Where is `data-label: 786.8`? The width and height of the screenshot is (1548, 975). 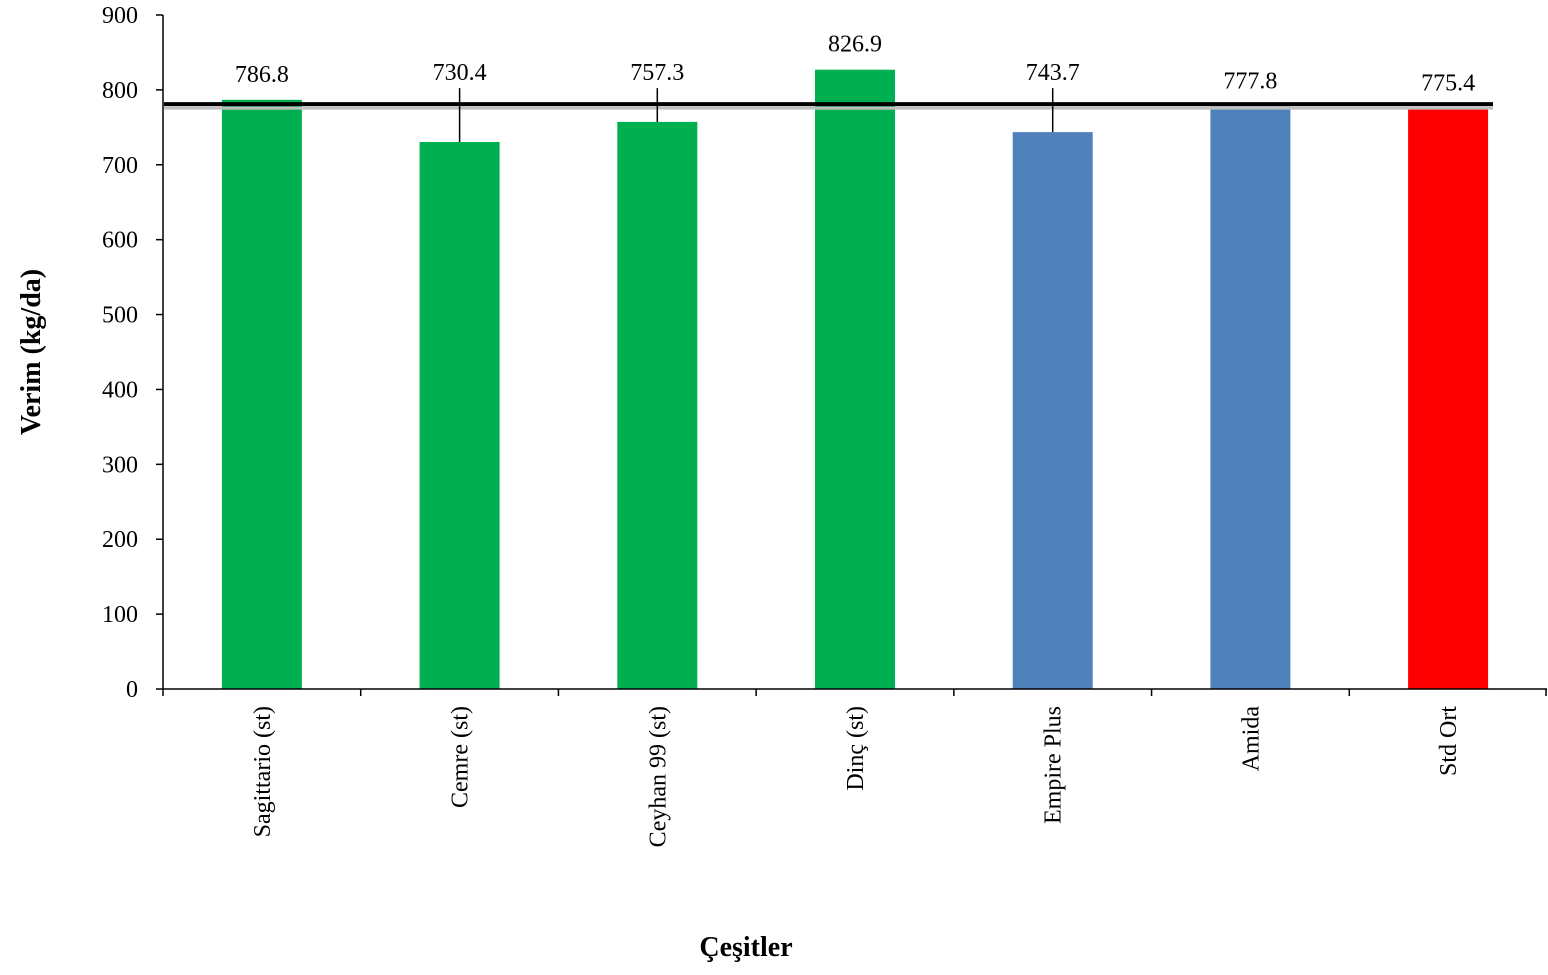
data-label: 786.8 is located at coordinates (262, 75).